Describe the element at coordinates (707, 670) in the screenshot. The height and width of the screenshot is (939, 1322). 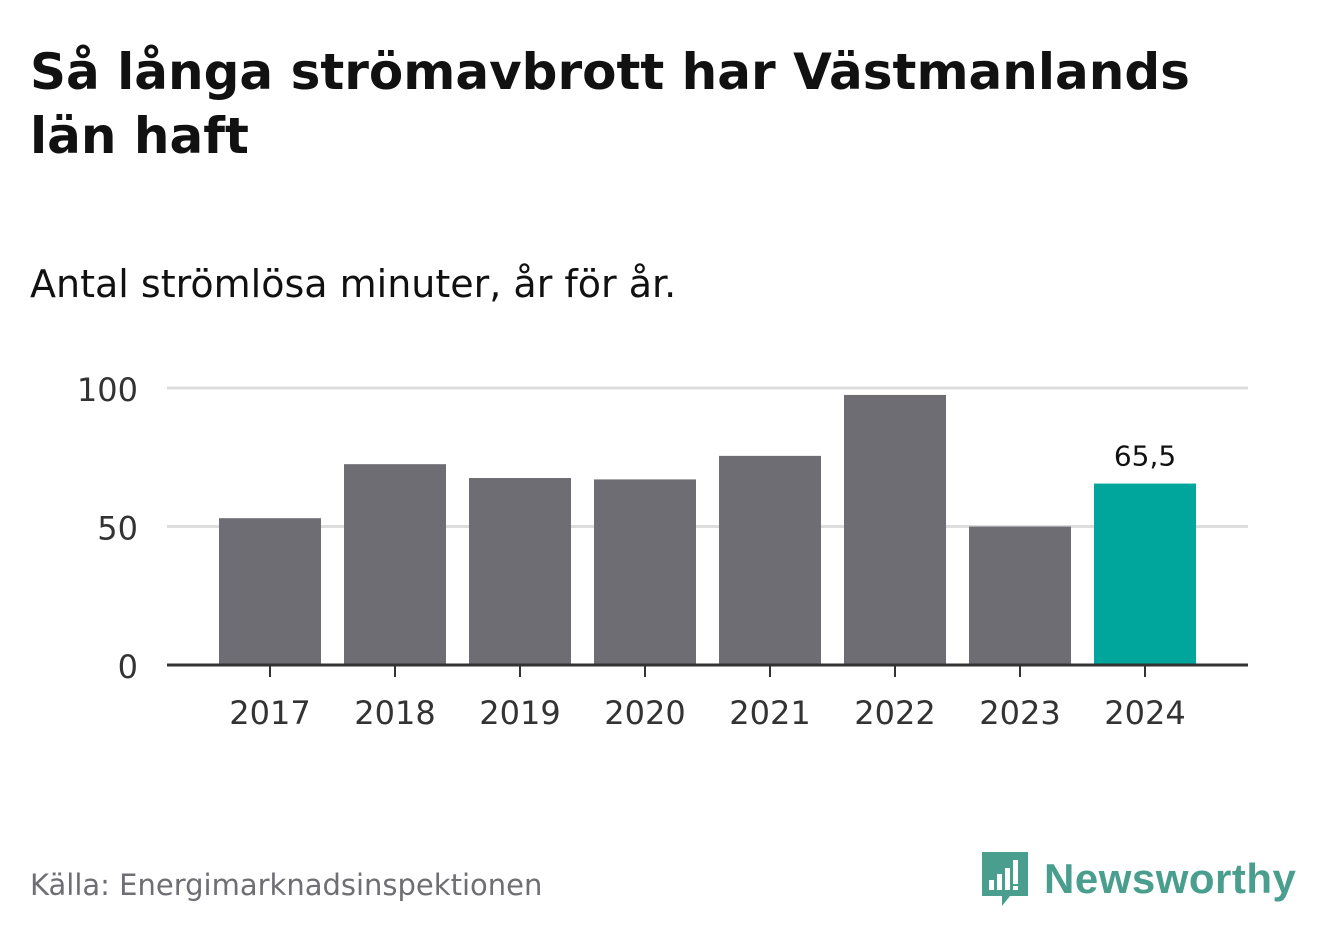
I see `axes` at that location.